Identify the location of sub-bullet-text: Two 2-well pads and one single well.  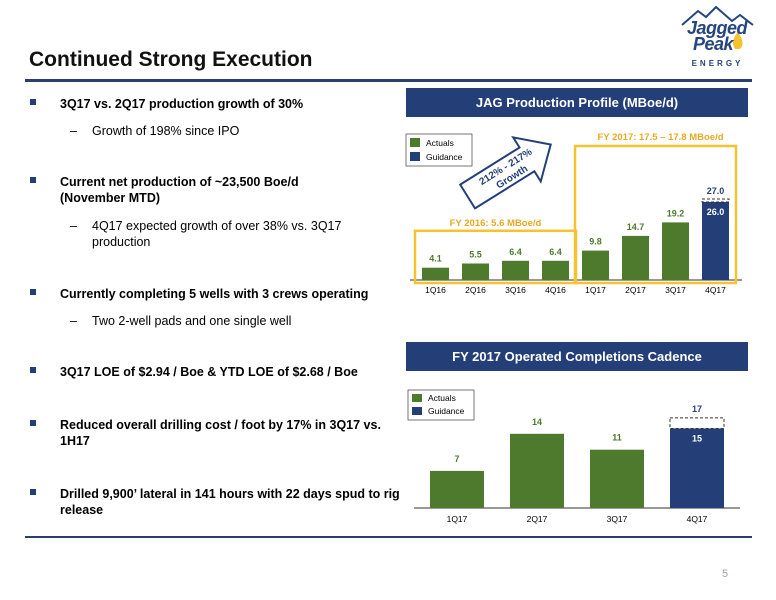
(192, 321).